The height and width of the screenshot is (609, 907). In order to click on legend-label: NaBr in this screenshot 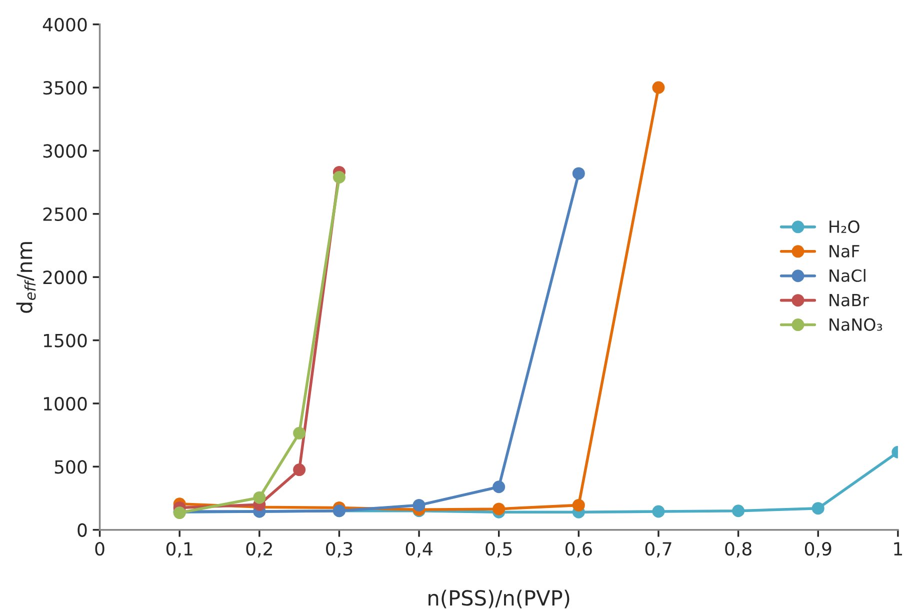, I will do `click(849, 300)`.